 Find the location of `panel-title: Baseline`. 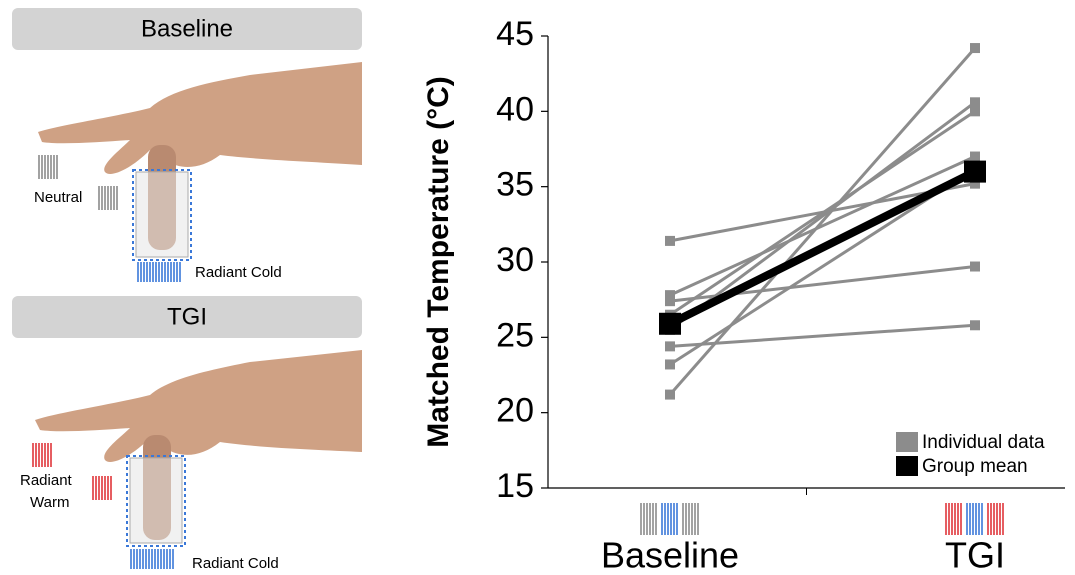

panel-title: Baseline is located at coordinates (187, 28).